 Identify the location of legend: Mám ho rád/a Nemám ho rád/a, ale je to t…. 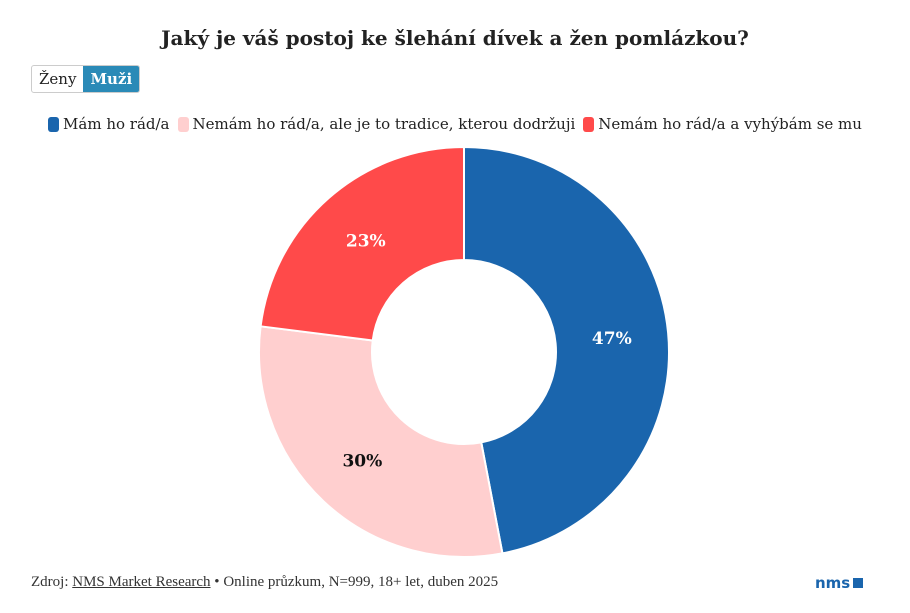
(455, 124).